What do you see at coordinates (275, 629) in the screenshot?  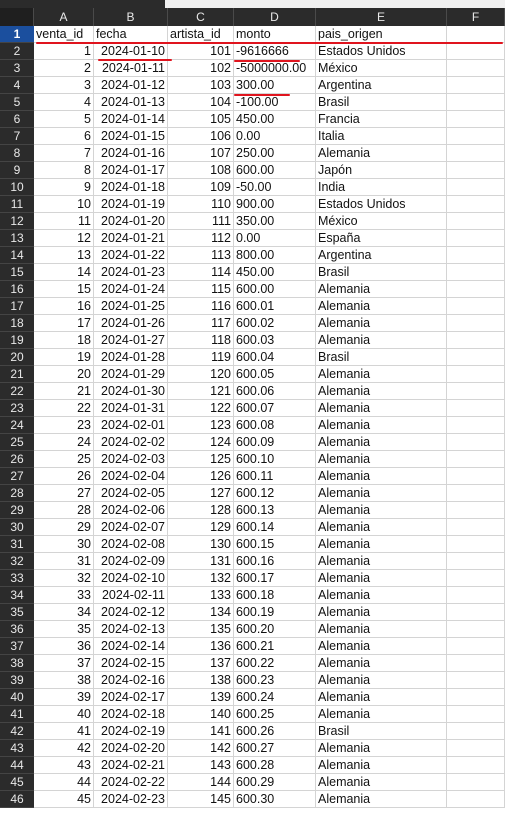 I see `cell-monto: 600.20` at bounding box center [275, 629].